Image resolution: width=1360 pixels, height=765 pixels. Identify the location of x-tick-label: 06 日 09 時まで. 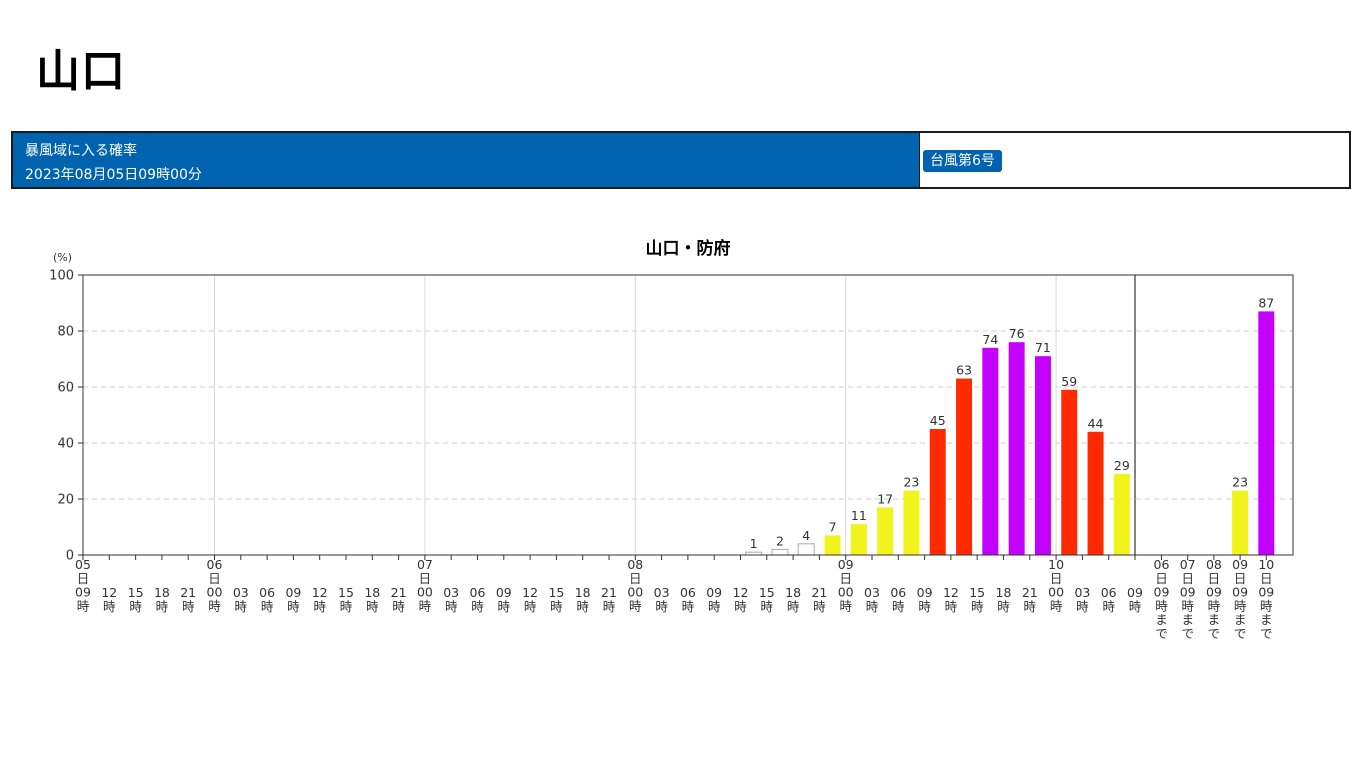
(1162, 599).